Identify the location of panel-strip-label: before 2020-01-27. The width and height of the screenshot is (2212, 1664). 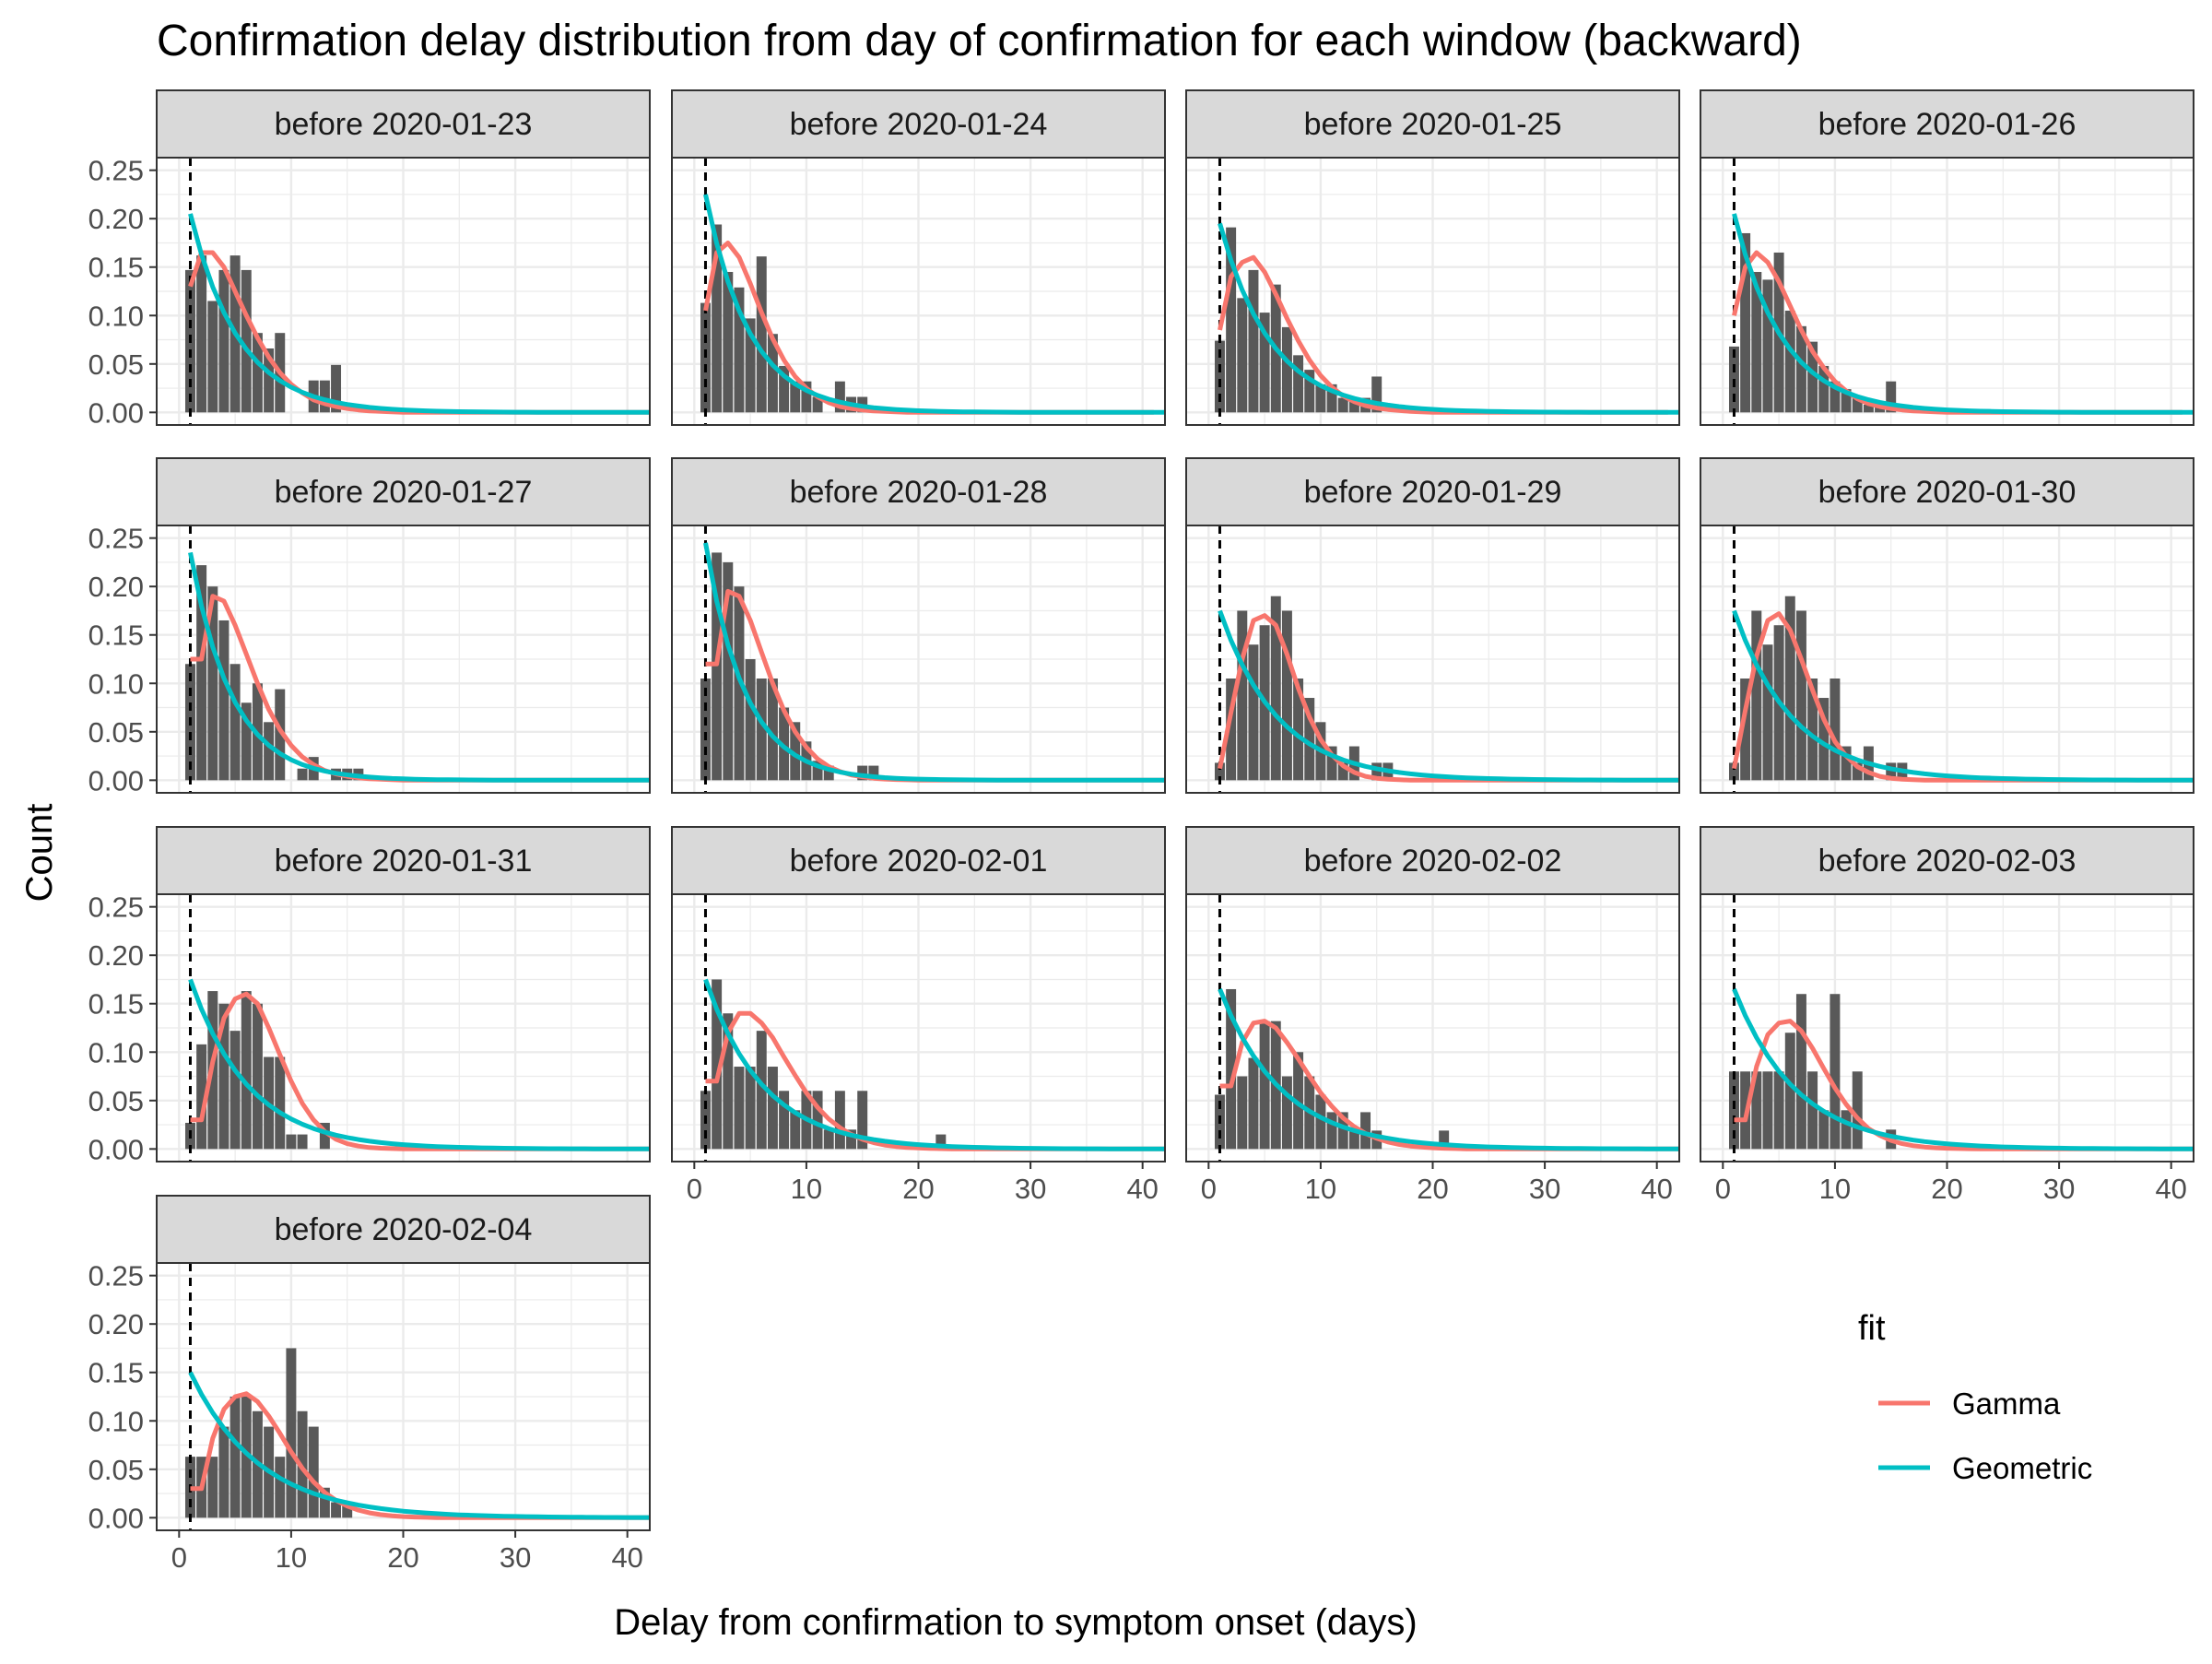
(404, 492).